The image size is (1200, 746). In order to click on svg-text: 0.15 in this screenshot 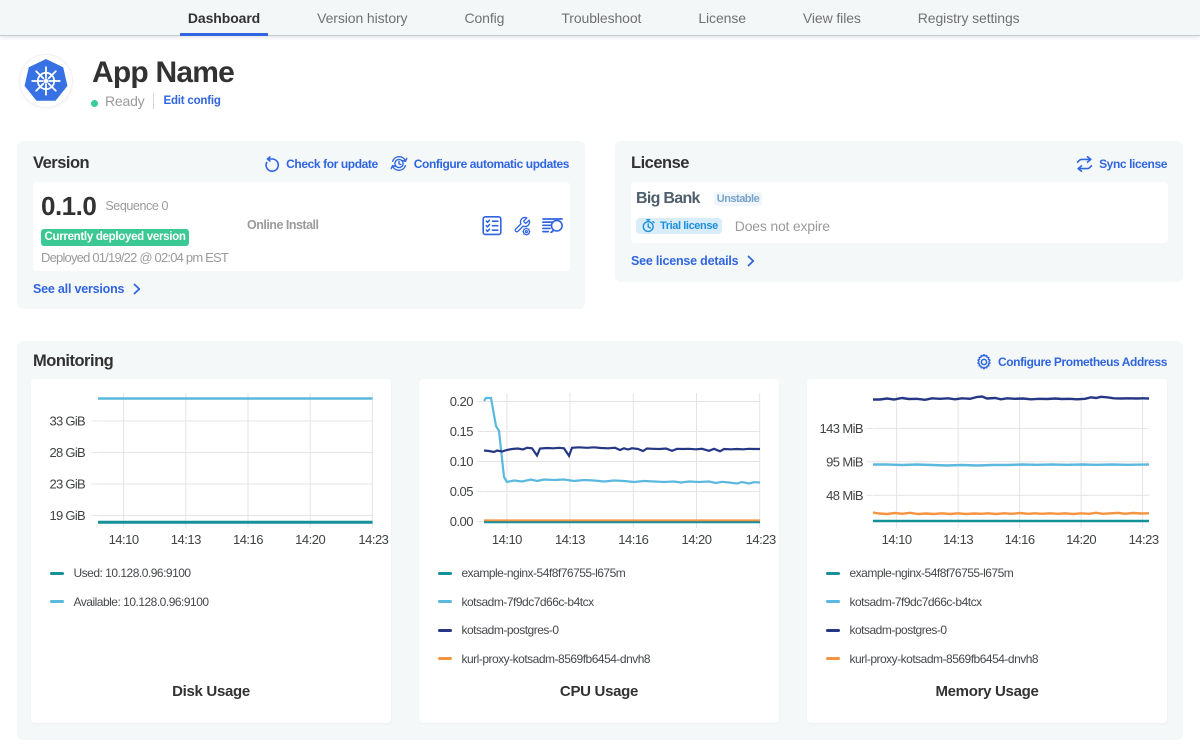, I will do `click(462, 431)`.